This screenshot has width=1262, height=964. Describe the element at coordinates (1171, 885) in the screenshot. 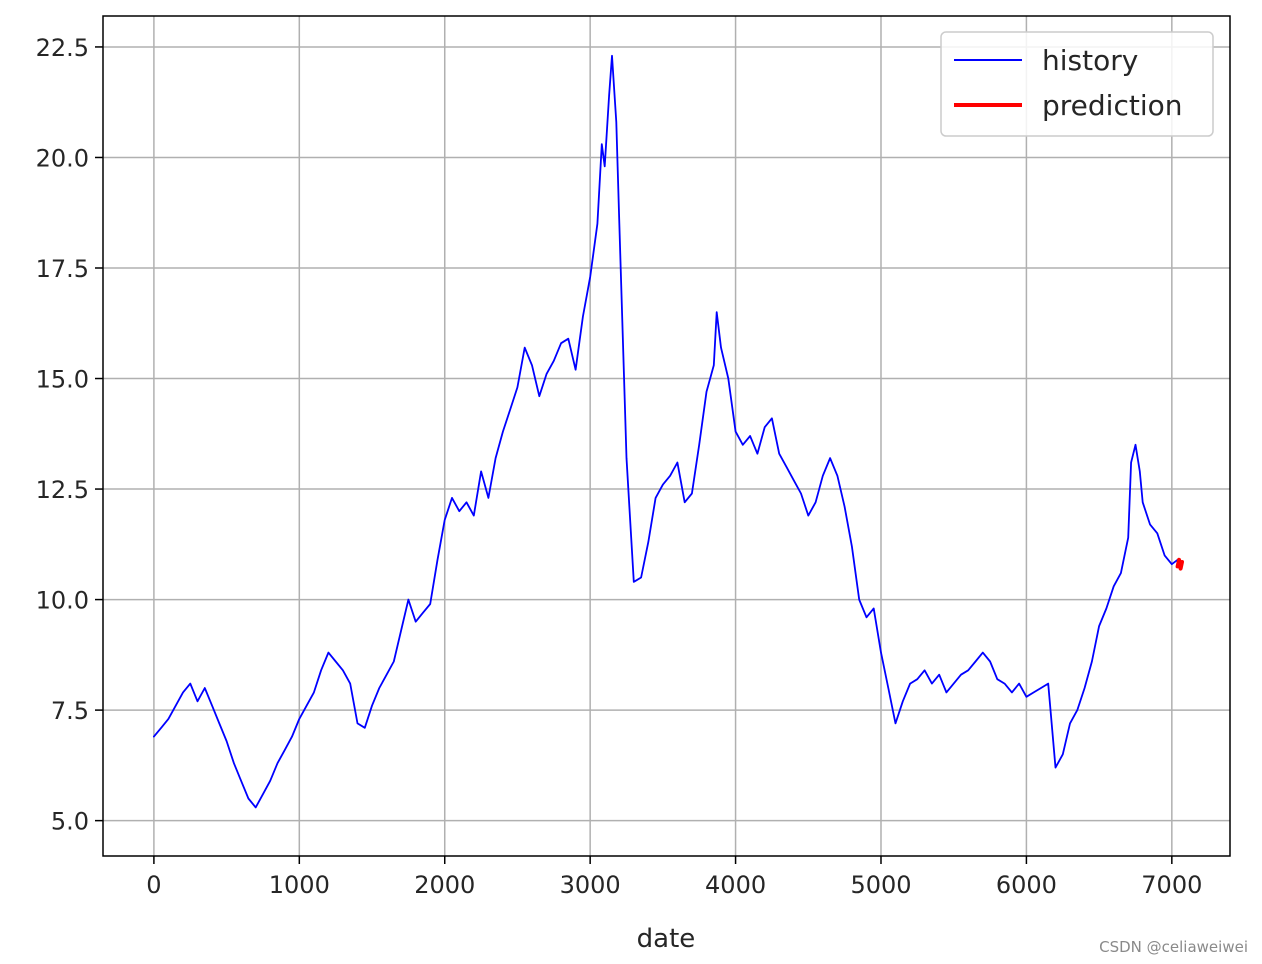

I see `x-tick-label: 7000` at that location.